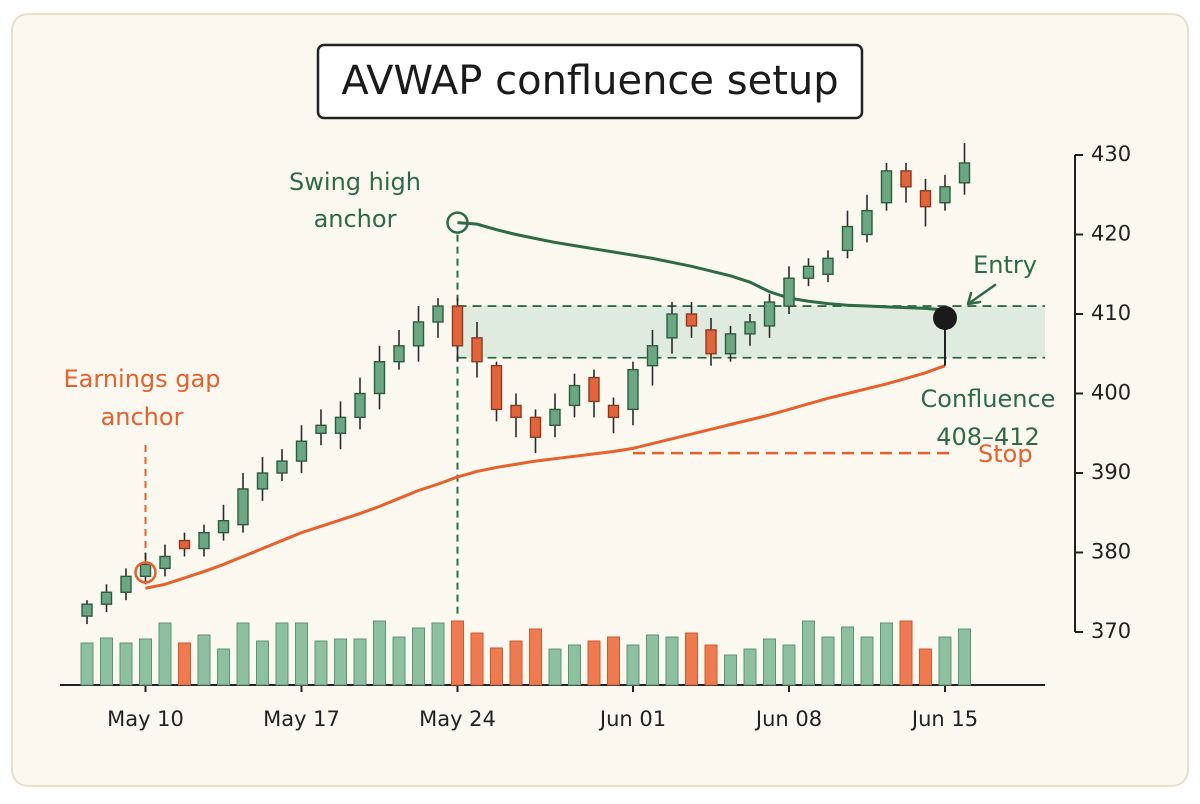 Image resolution: width=1200 pixels, height=804 pixels. Describe the element at coordinates (145, 719) in the screenshot. I see `x-tick-label: May 10` at that location.